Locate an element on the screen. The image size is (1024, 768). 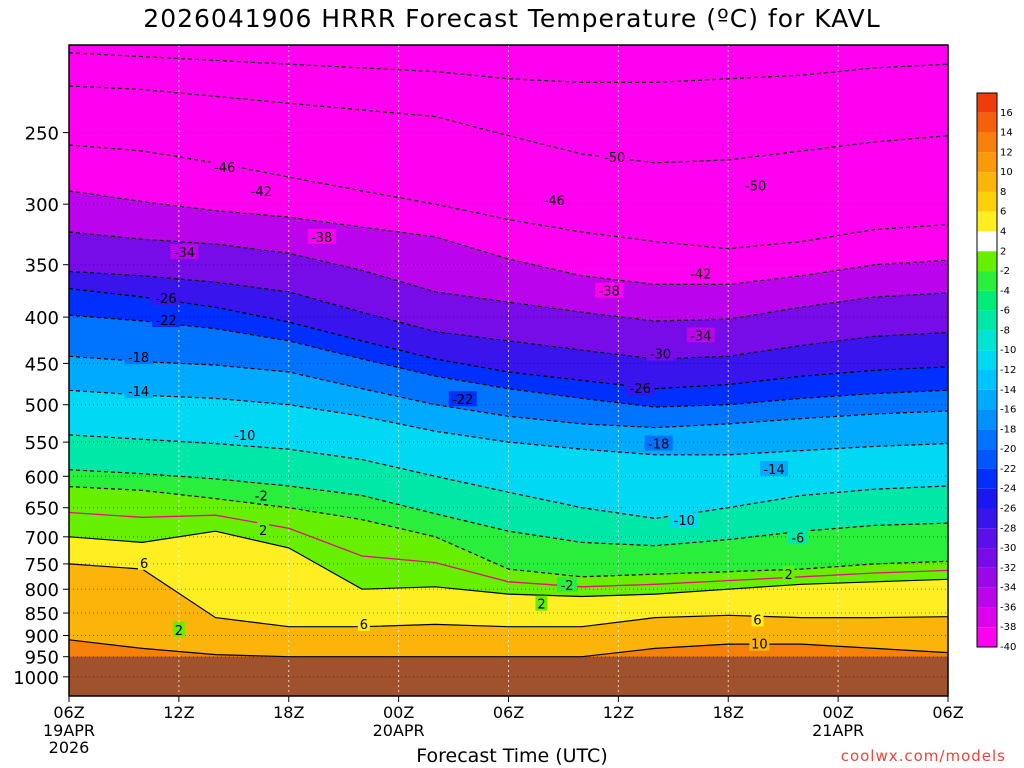
colorbar-label: -28 is located at coordinates (1008, 528).